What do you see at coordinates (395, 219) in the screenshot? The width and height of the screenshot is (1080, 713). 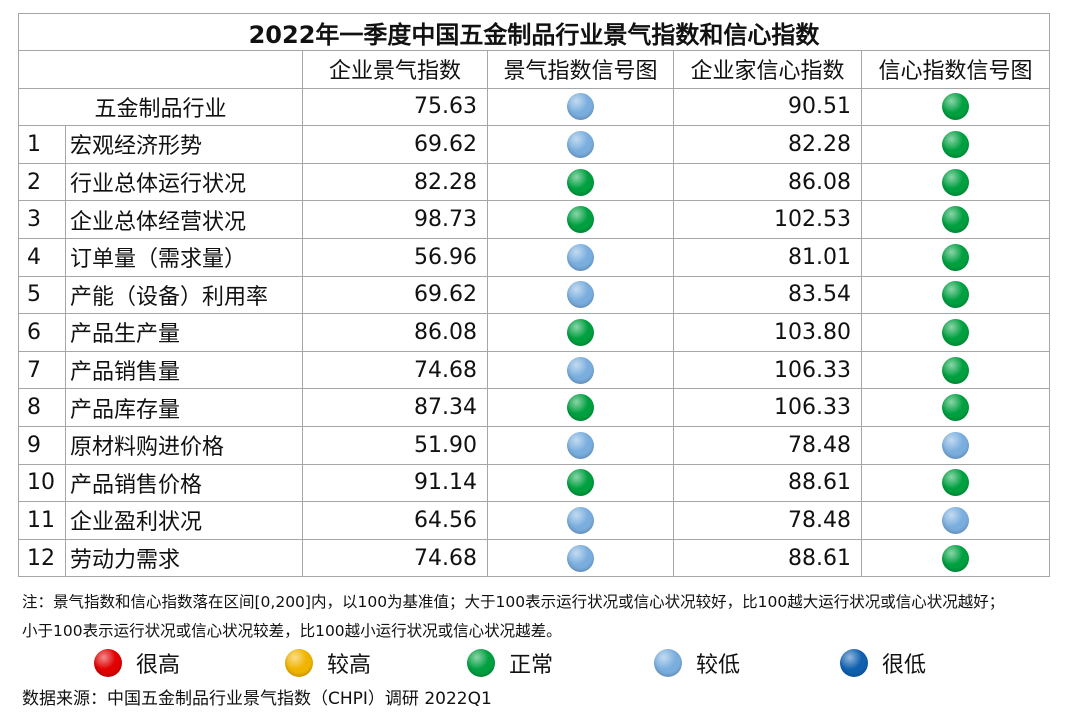 I see `row-climate-value: 98.73` at bounding box center [395, 219].